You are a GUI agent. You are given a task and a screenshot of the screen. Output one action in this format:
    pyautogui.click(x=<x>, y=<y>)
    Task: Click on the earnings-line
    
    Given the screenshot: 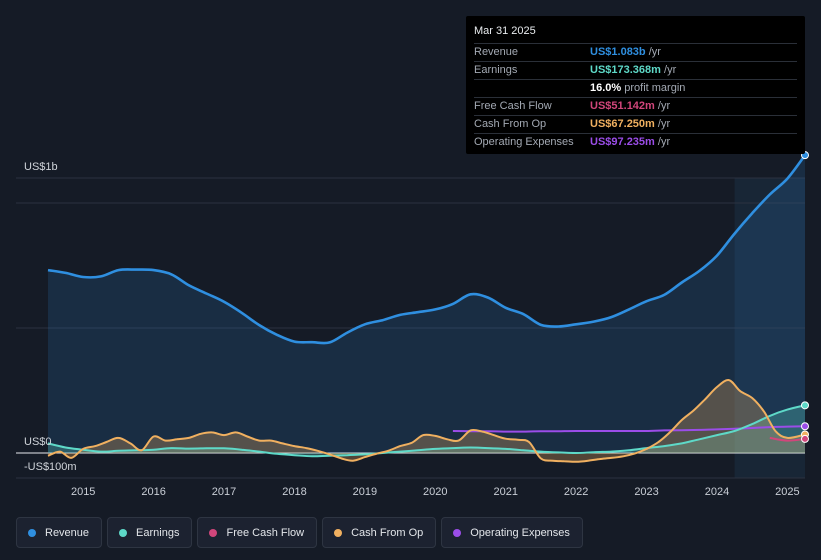 What is the action you would take?
    pyautogui.click(x=426, y=431)
    